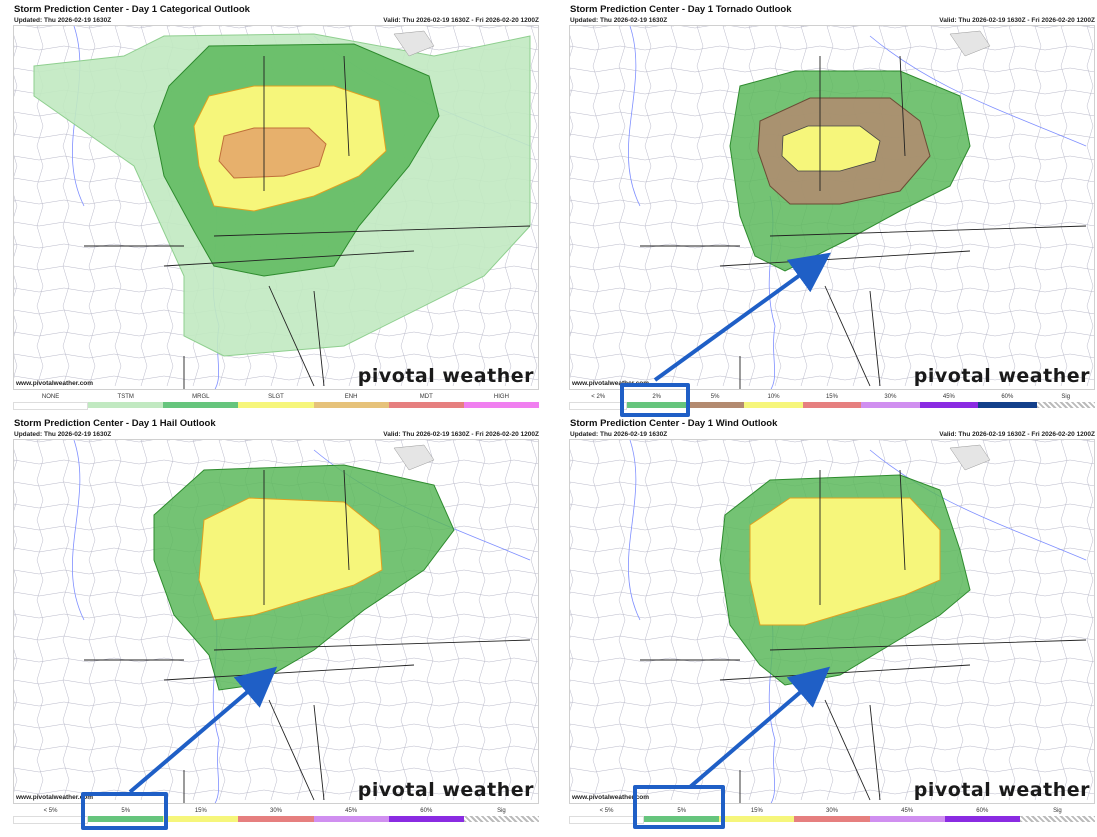 The width and height of the screenshot is (1097, 837). I want to click on legend-item: 2%, so click(656, 403).